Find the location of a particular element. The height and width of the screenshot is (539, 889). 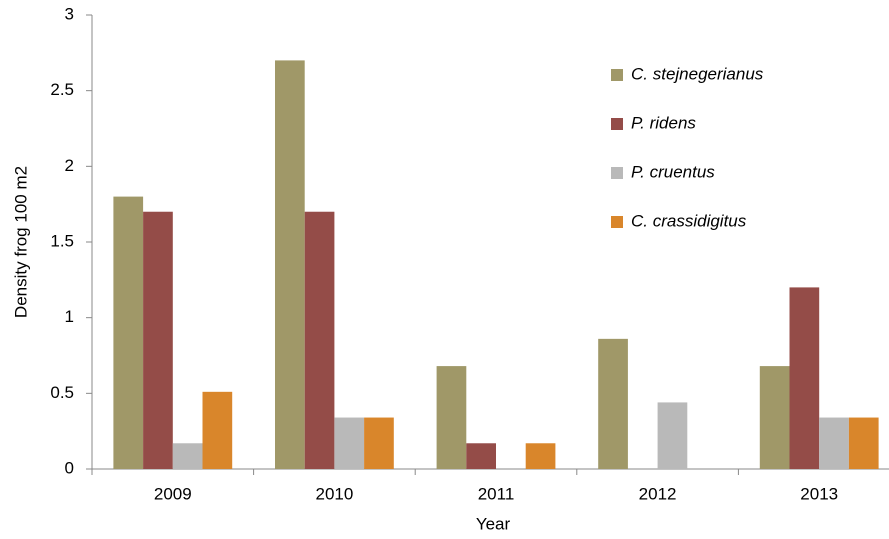

x-tick-label: 2012 is located at coordinates (658, 493).